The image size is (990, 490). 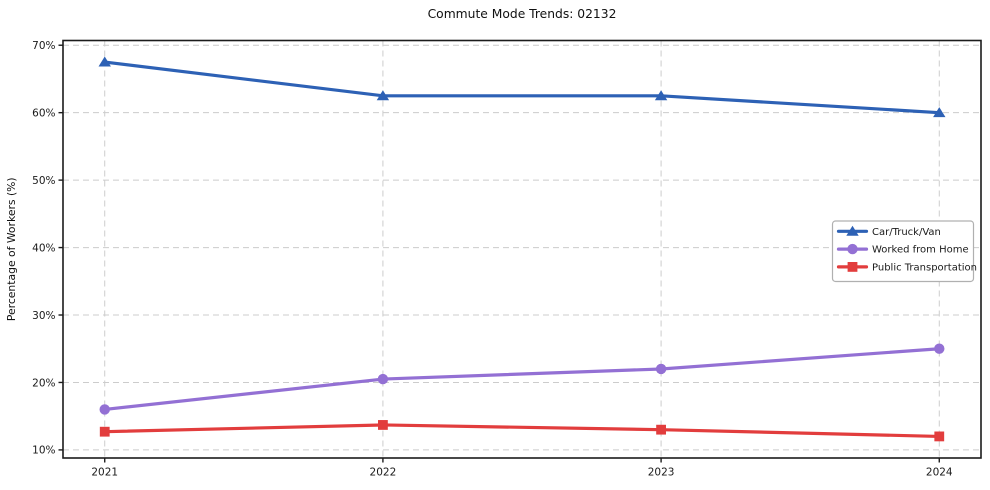 I want to click on legend-label: Public Transportation, so click(x=924, y=268).